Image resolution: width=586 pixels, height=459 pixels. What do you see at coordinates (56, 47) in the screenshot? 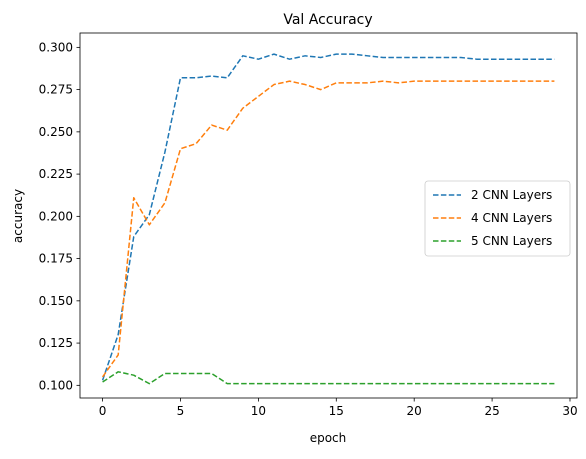
I see `y-tick-label: 0.300` at bounding box center [56, 47].